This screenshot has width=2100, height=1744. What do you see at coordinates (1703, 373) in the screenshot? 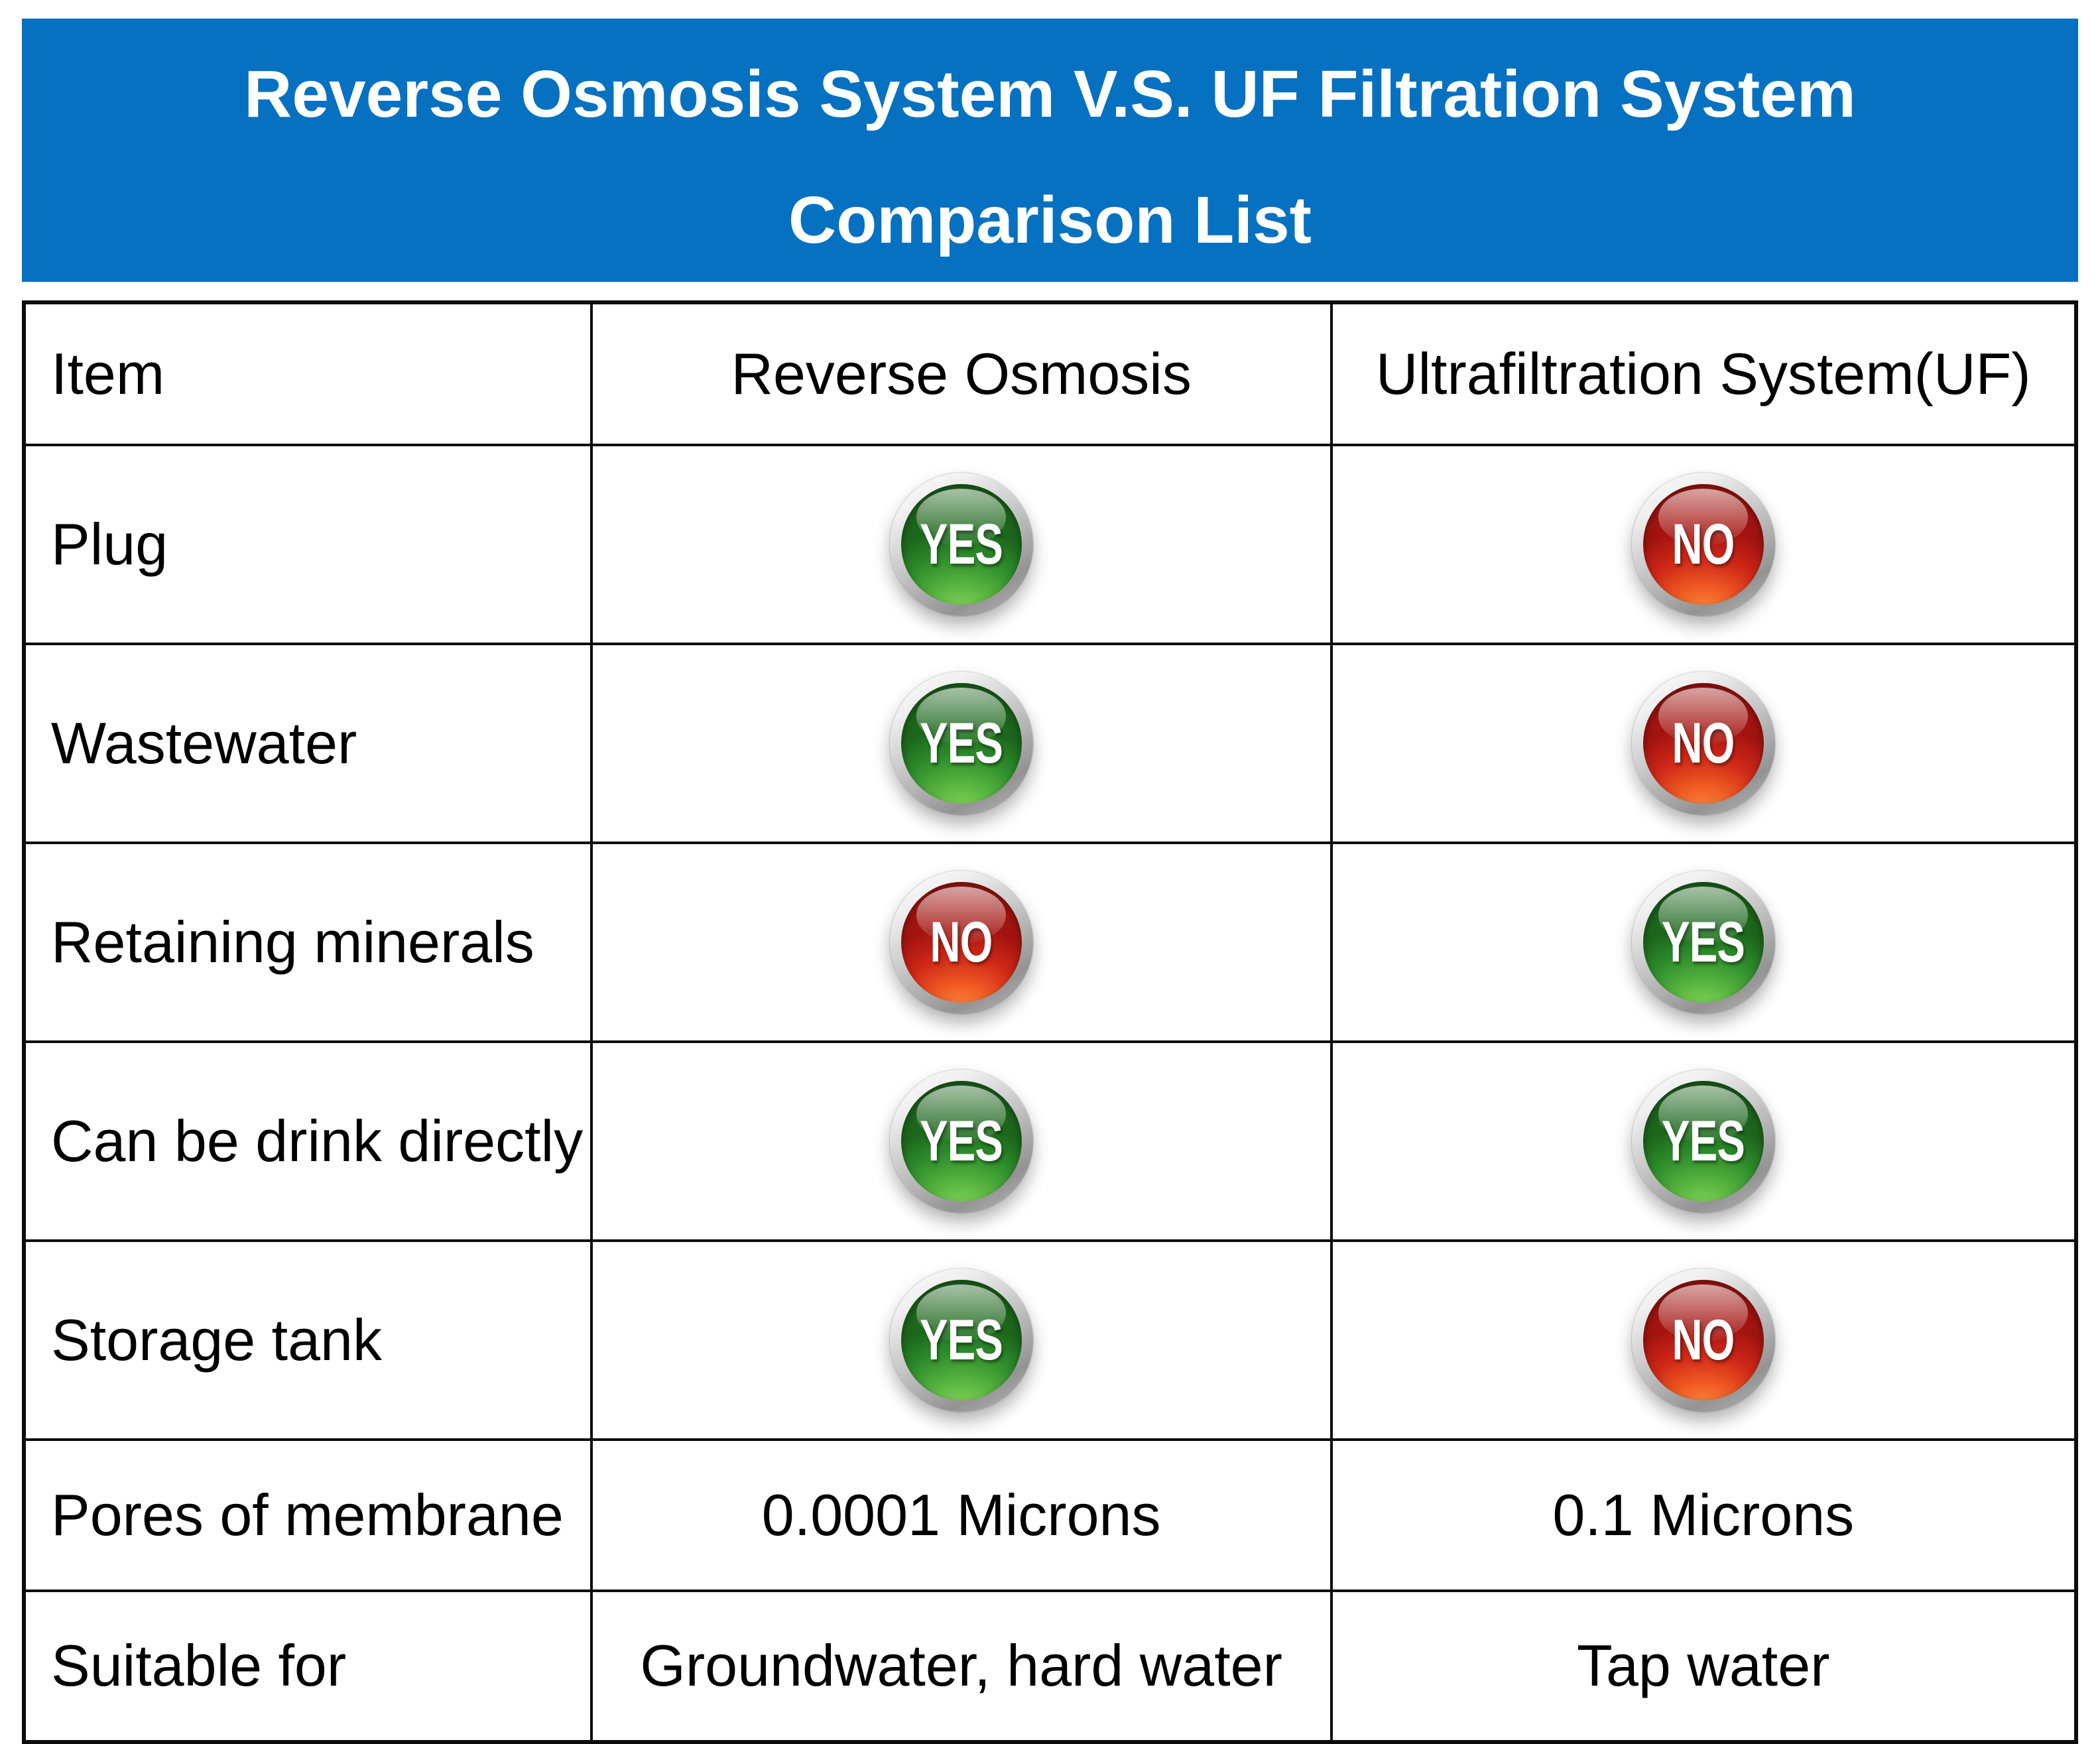
I see `column-header-ultrafiltration: Ultrafiltration System(UF)` at bounding box center [1703, 373].